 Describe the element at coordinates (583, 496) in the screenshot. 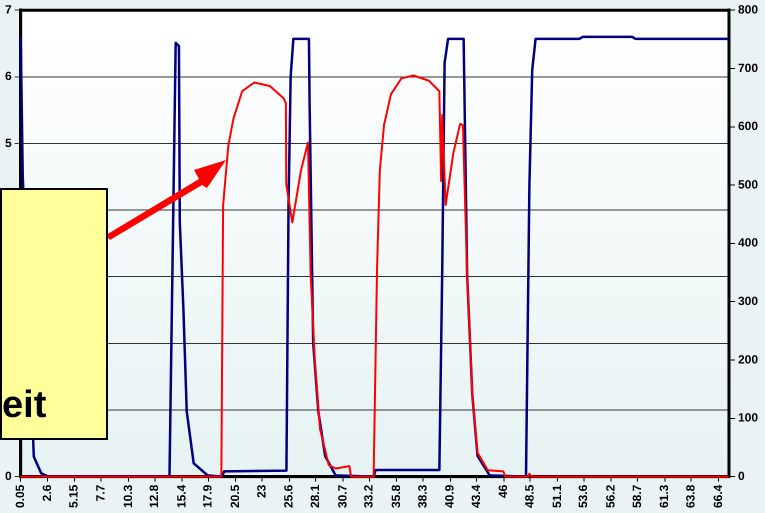

I see `x-tick-label: 53.6` at that location.